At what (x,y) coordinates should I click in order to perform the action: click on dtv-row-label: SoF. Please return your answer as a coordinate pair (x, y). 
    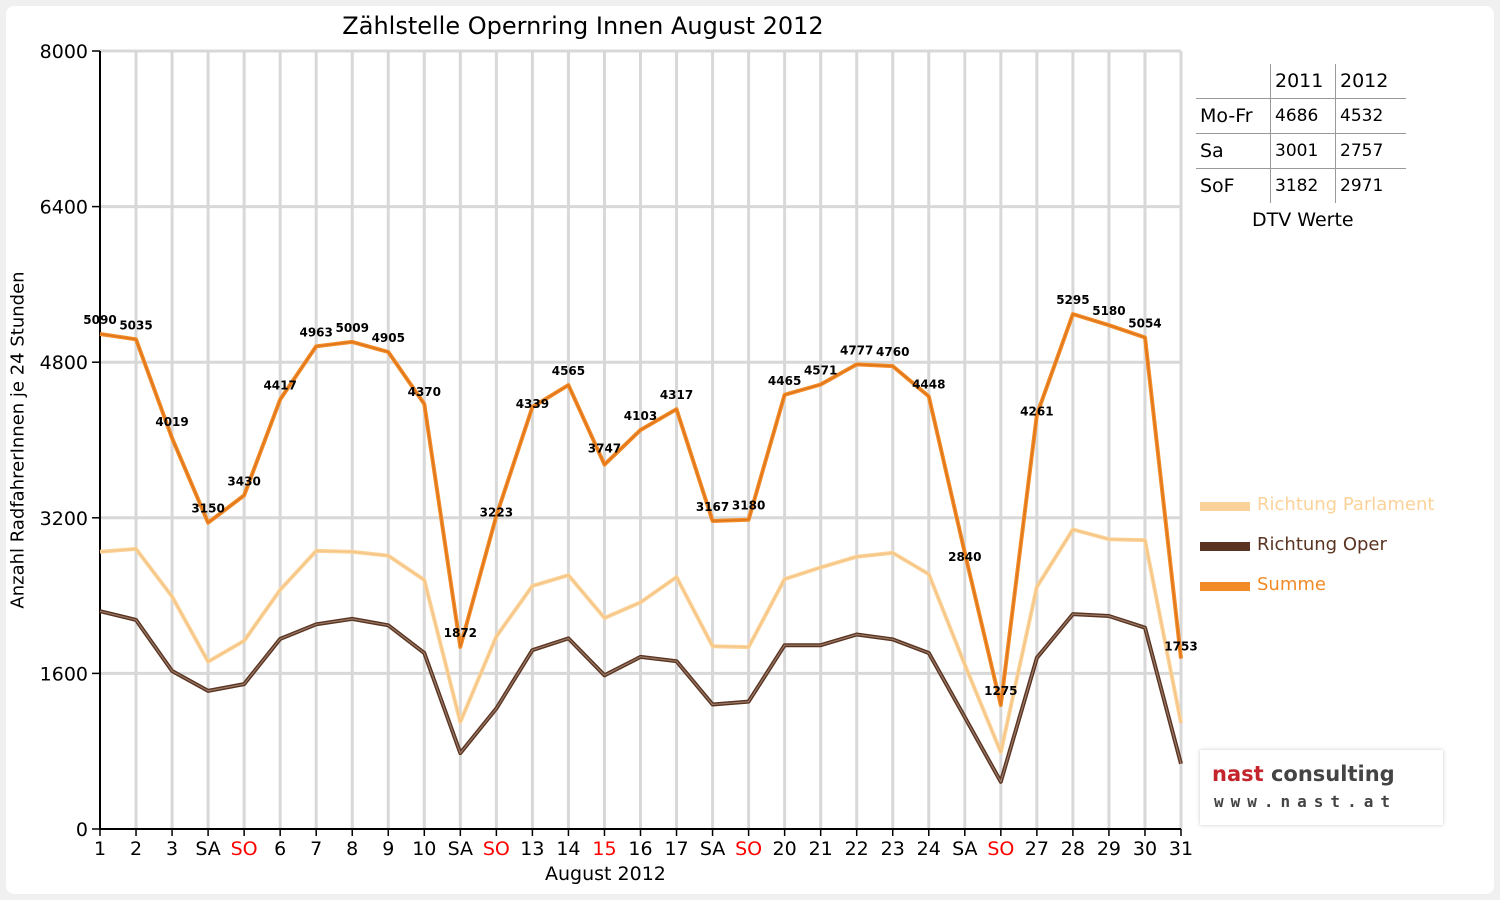
    Looking at the image, I should click on (1233, 185).